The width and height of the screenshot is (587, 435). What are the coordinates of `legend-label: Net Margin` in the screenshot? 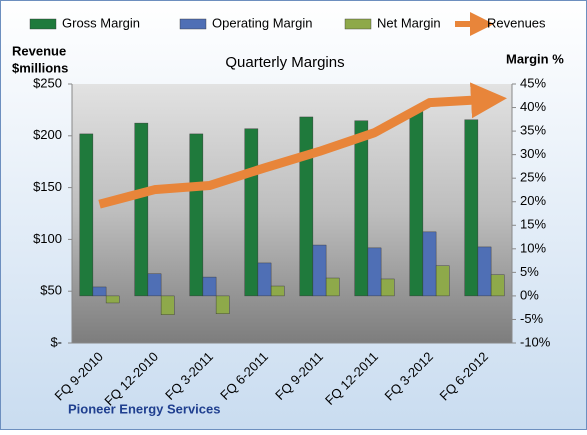 It's located at (409, 22).